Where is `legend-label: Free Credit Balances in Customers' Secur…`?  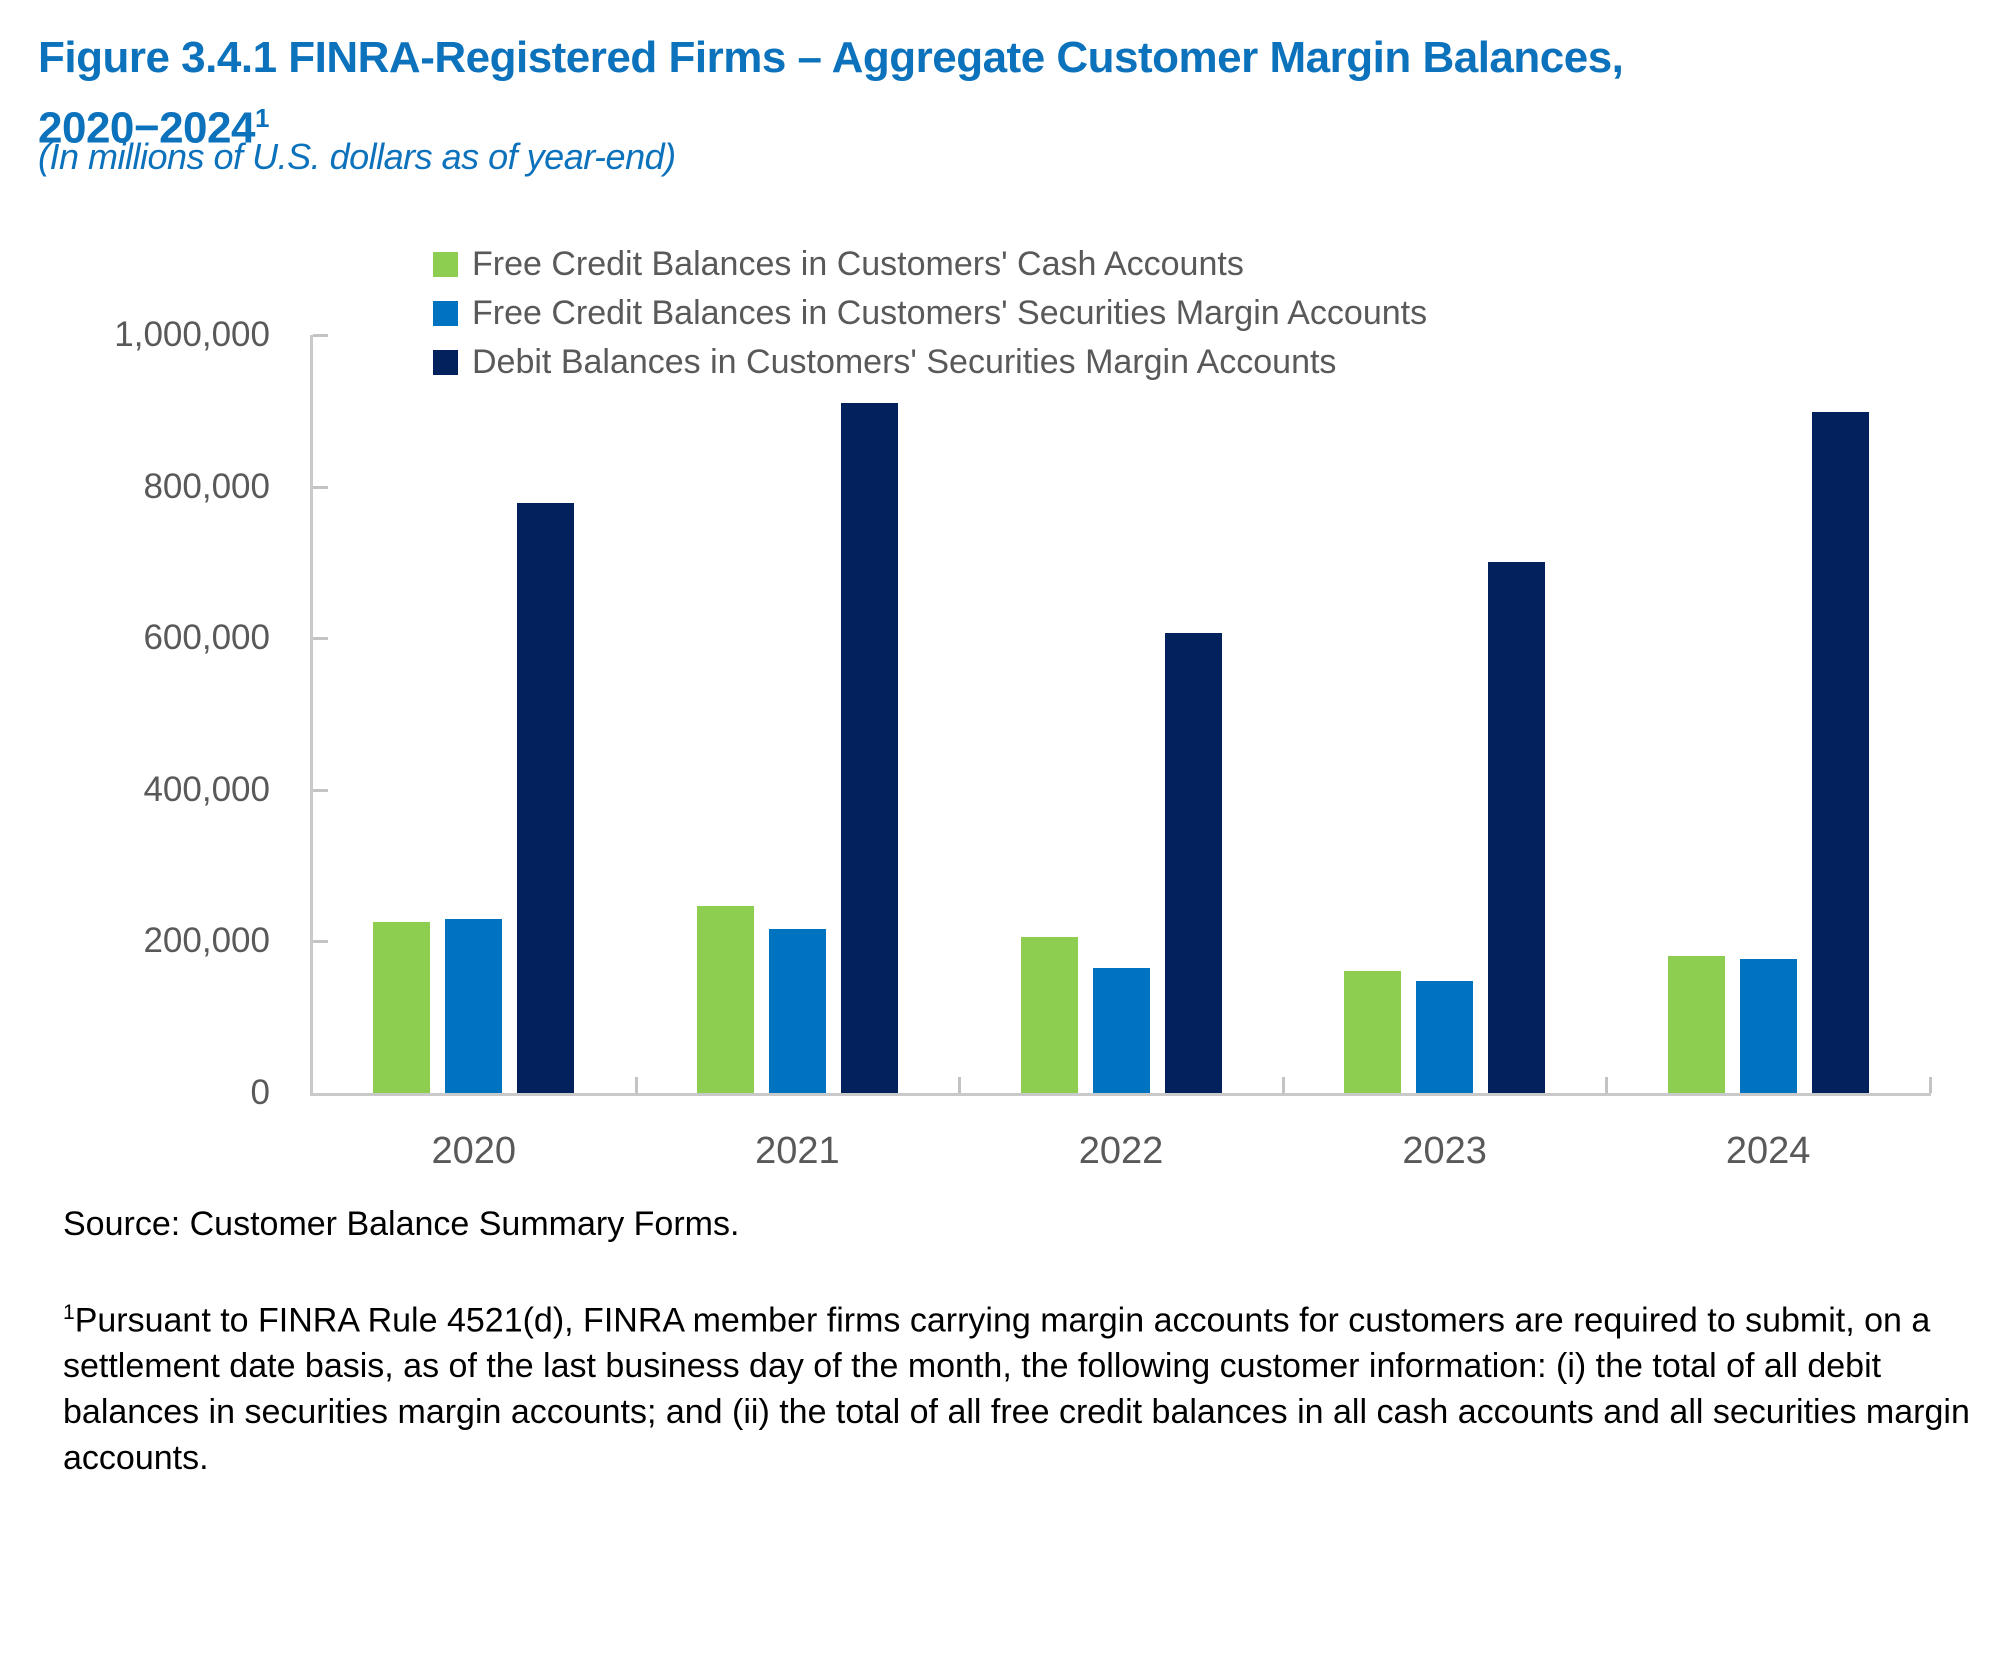 legend-label: Free Credit Balances in Customers' Secur… is located at coordinates (950, 313).